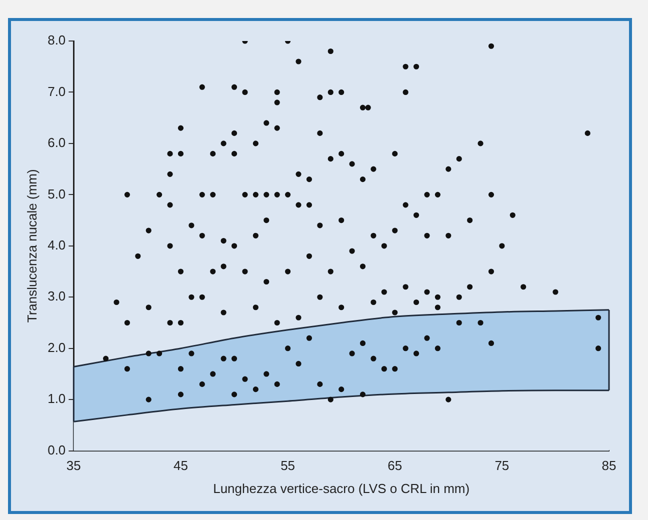 This screenshot has width=648, height=520. I want to click on x-tick-label: 45, so click(181, 466).